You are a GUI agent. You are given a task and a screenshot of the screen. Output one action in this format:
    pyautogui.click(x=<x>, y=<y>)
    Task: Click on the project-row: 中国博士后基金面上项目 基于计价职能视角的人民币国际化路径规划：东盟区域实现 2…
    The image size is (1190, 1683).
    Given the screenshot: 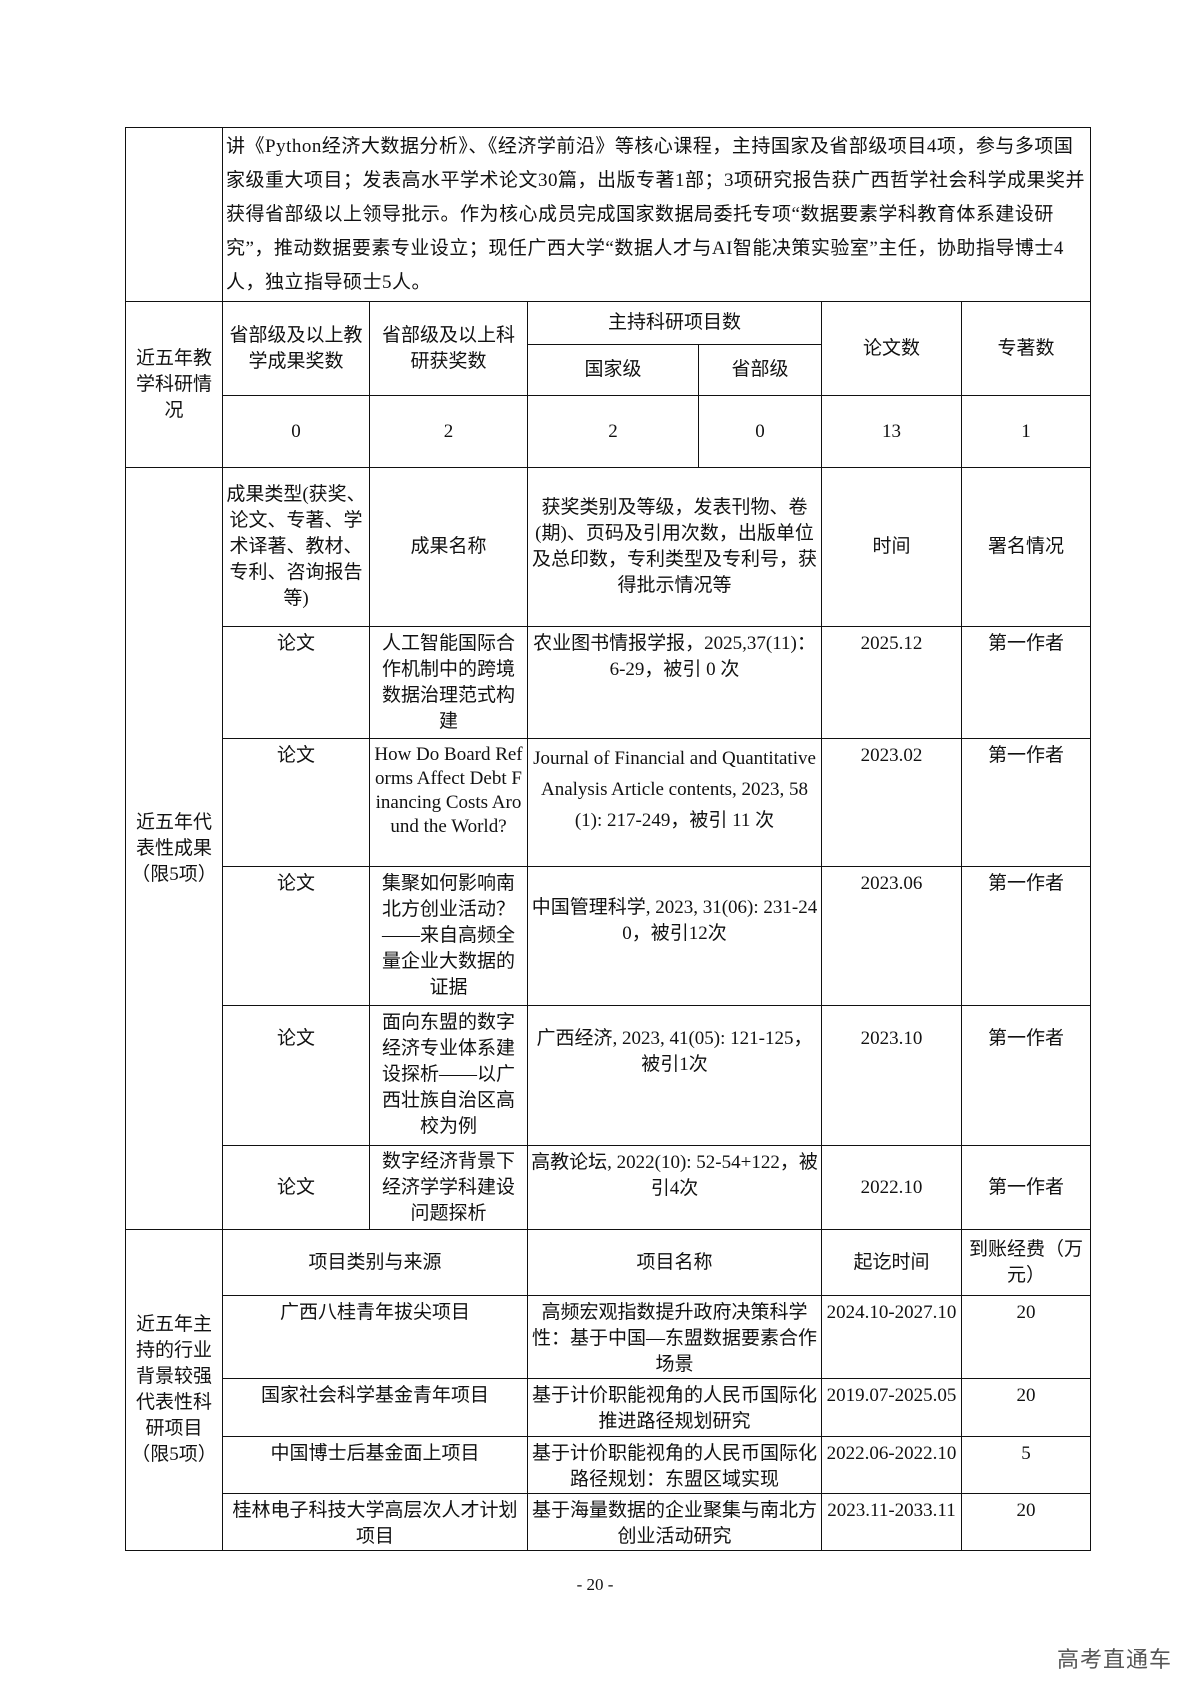 What is the action you would take?
    pyautogui.click(x=609, y=1465)
    